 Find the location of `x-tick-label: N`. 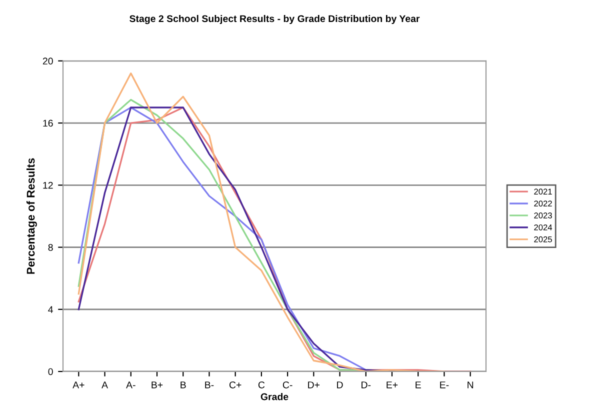

x-tick-label: N is located at coordinates (471, 385).